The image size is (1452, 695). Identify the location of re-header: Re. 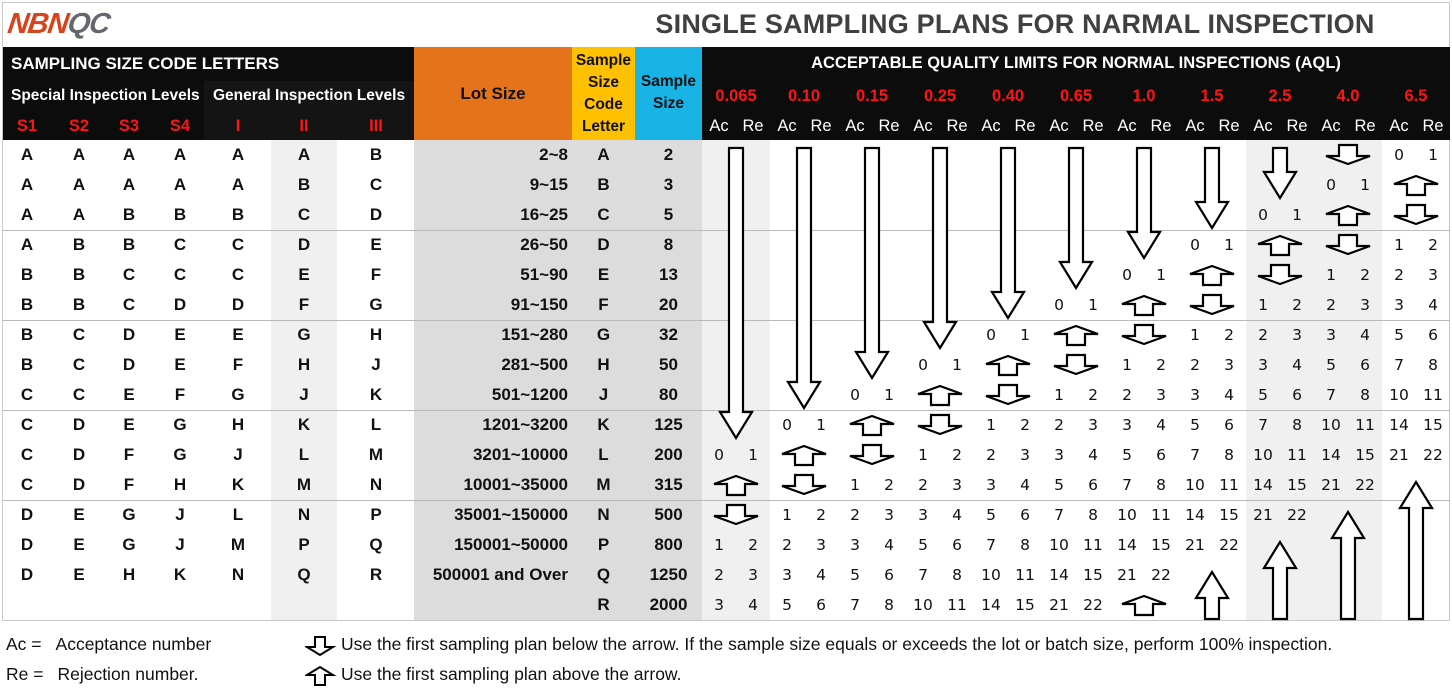
(1093, 126).